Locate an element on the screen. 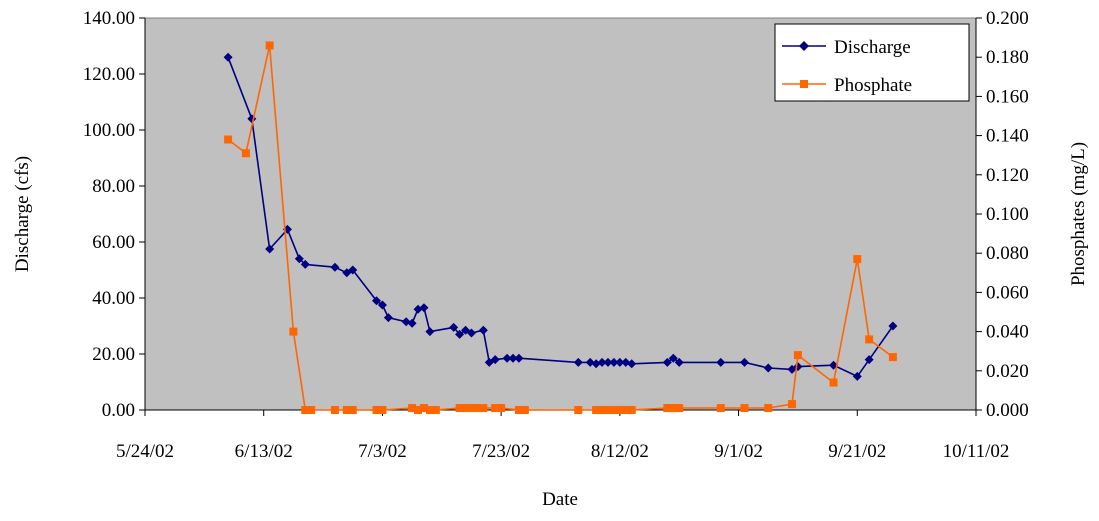 Image resolution: width=1099 pixels, height=521 pixels. y2-tick-label: 0.060 is located at coordinates (1007, 292).